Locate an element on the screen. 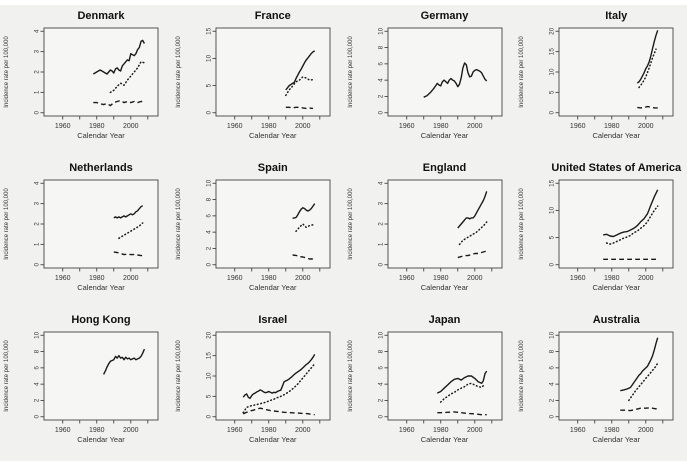  chart-title: Israel is located at coordinates (273, 320).